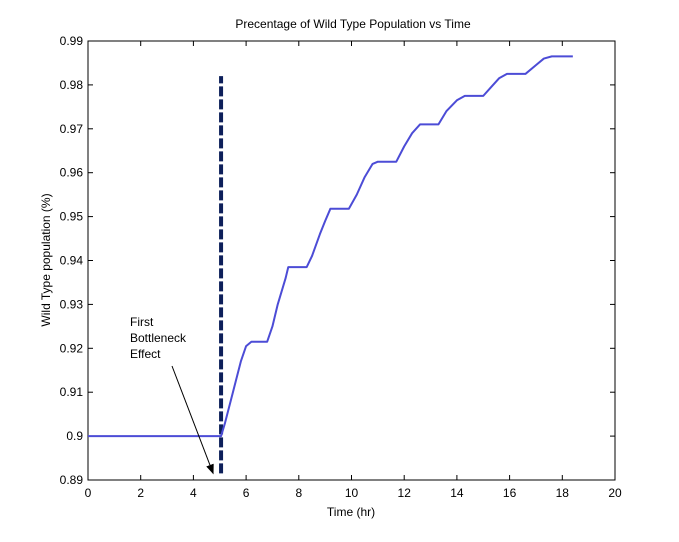  What do you see at coordinates (192, 420) in the screenshot?
I see `annotation-arrow` at bounding box center [192, 420].